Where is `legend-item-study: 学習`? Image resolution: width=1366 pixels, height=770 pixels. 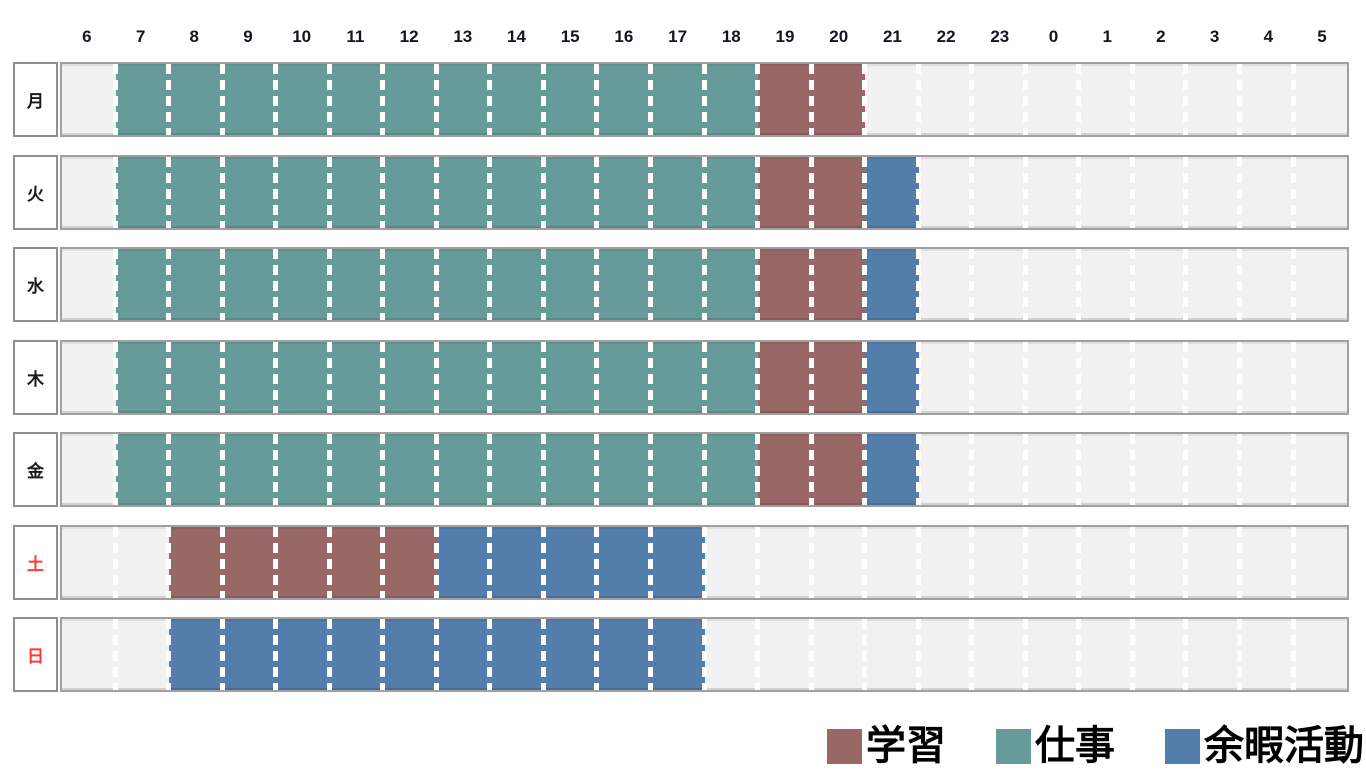
legend-item-study: 学習 is located at coordinates (886, 746).